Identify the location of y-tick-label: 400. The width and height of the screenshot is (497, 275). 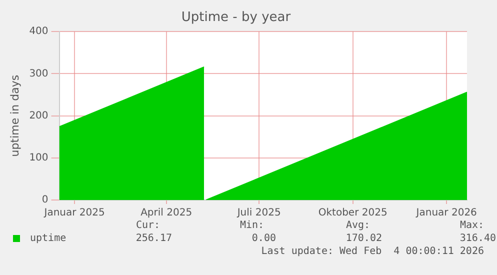
(38, 32).